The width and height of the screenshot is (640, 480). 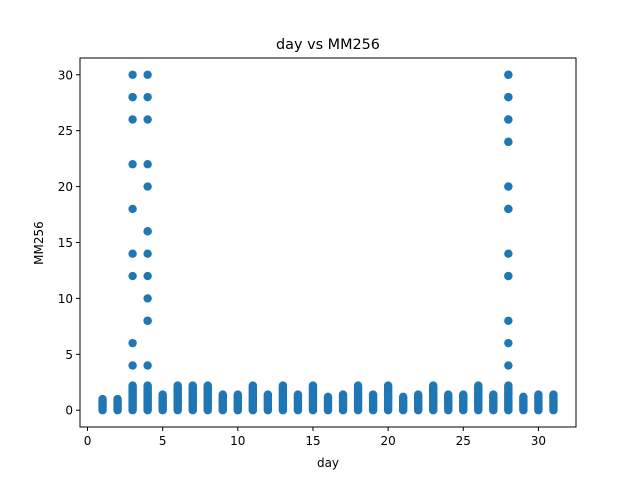 I want to click on y-tick-label: 0, so click(x=69, y=411).